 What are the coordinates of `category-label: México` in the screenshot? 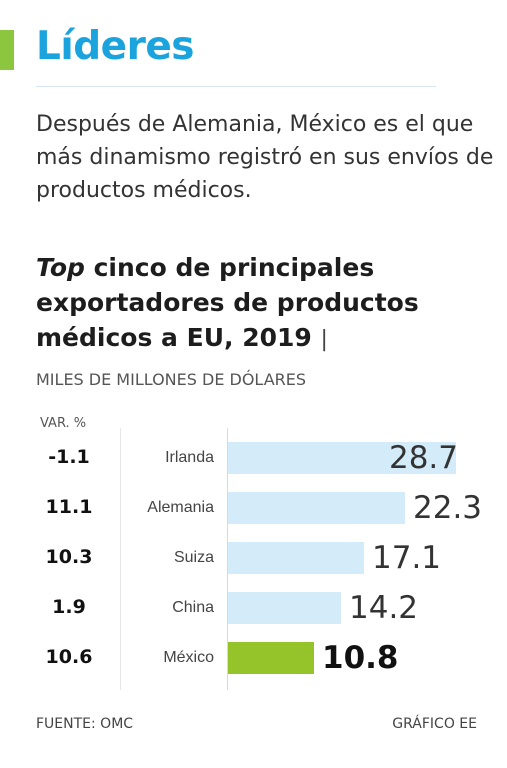 It's located at (188, 657).